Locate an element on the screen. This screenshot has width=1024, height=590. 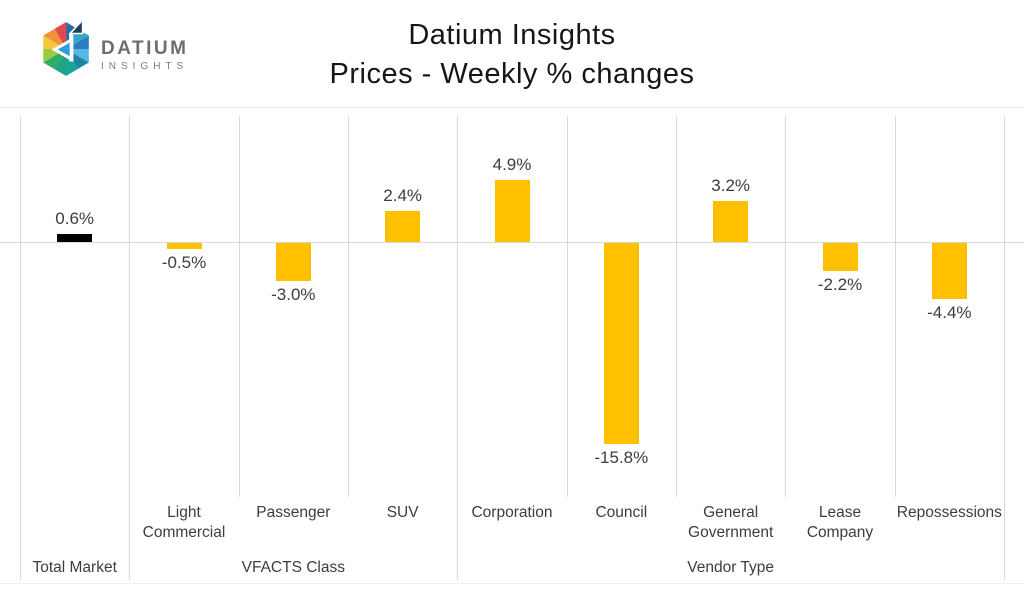
chart-title-line1: Datium Insights is located at coordinates (512, 35).